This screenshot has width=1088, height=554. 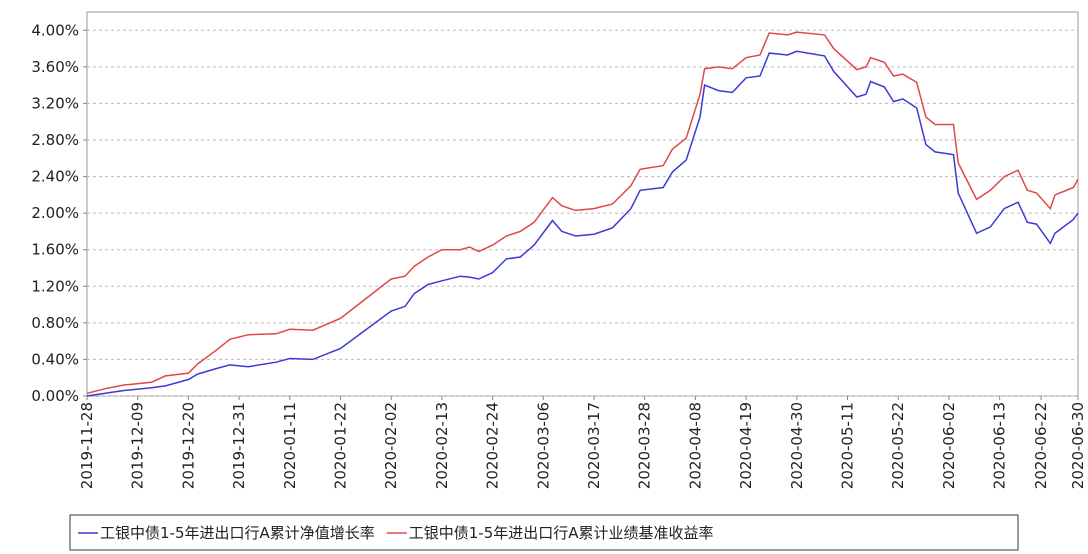 What do you see at coordinates (55, 103) in the screenshot?
I see `y-tick-label: 3.20%` at bounding box center [55, 103].